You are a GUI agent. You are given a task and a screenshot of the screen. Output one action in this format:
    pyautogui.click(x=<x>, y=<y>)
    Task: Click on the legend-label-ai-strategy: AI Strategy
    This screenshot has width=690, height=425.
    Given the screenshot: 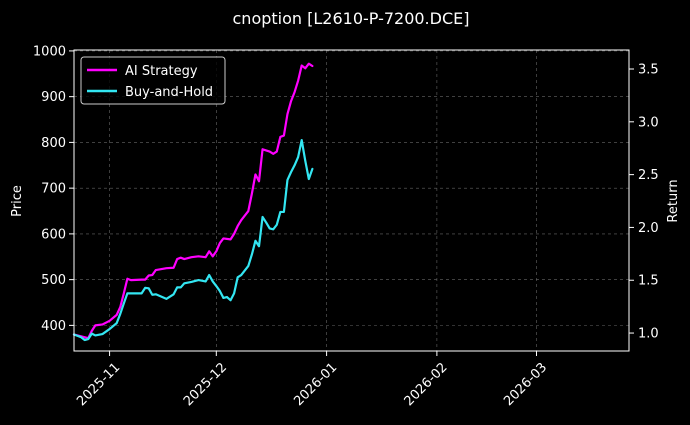 What is the action you would take?
    pyautogui.click(x=161, y=71)
    